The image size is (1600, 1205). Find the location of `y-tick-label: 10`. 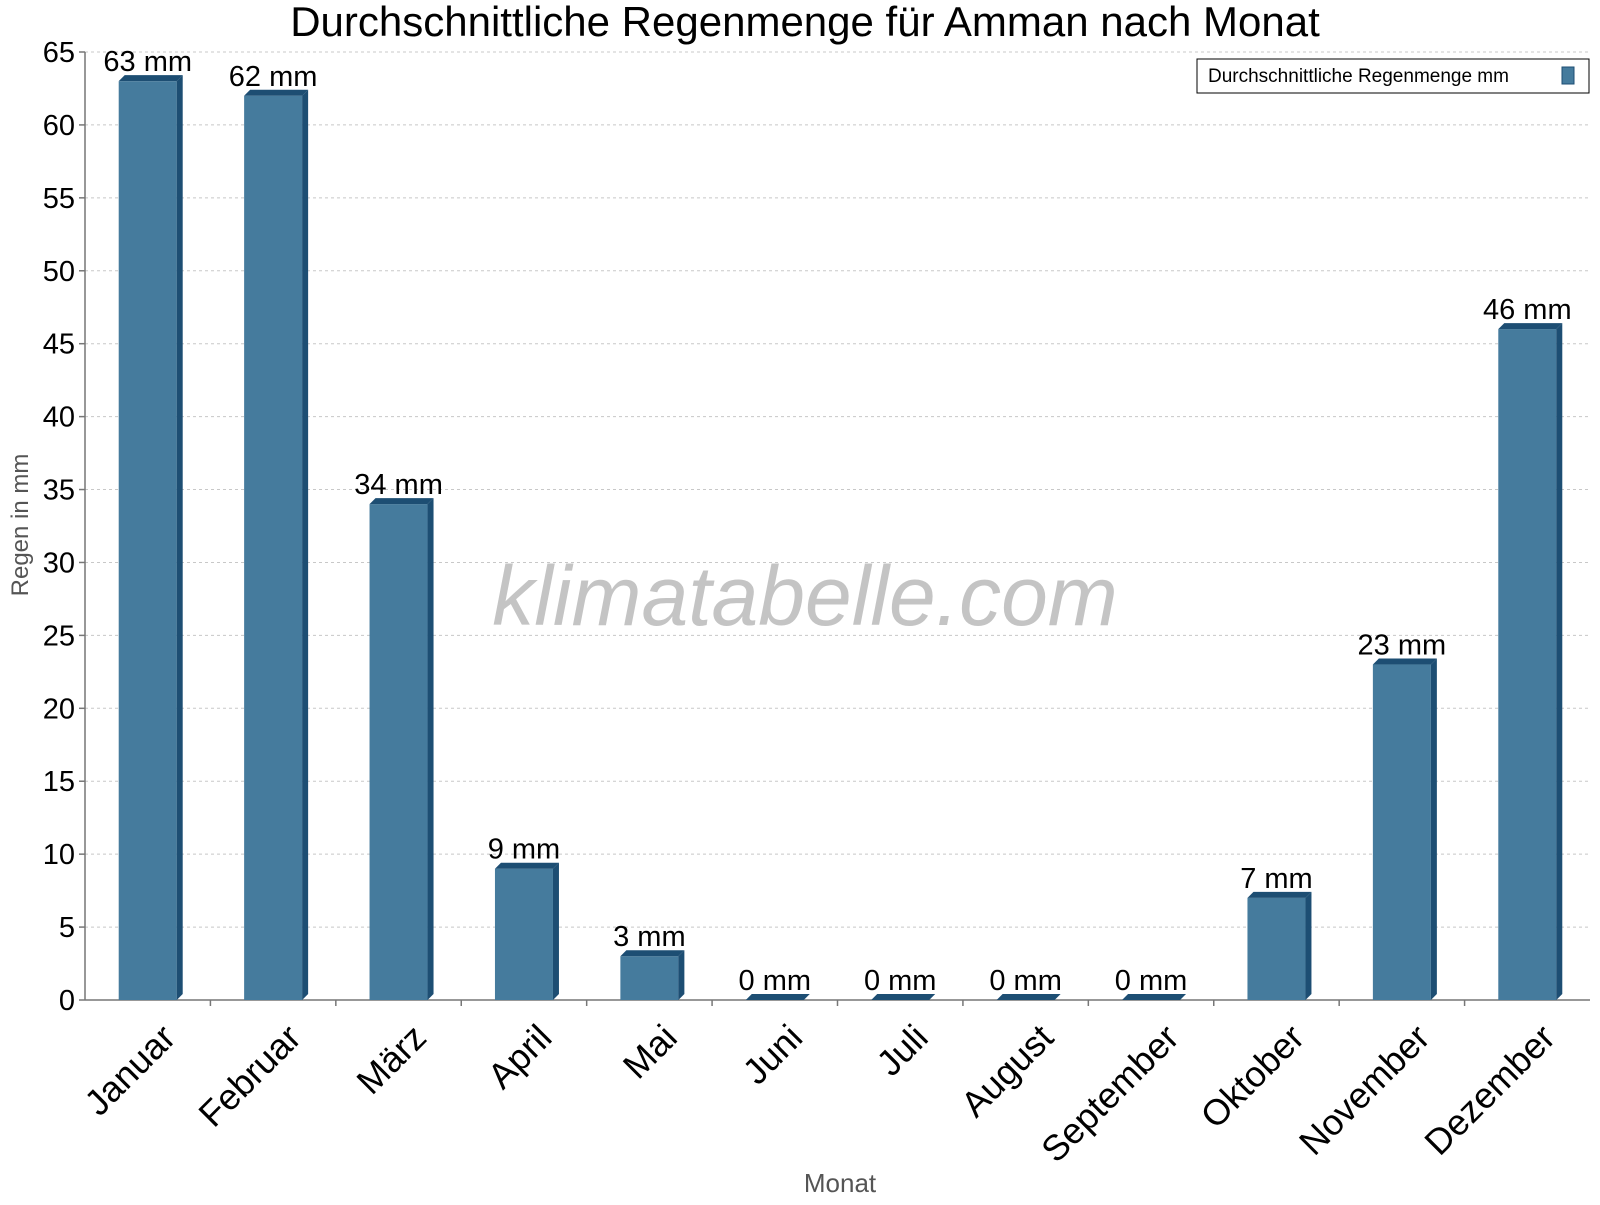

y-tick-label: 10 is located at coordinates (59, 855).